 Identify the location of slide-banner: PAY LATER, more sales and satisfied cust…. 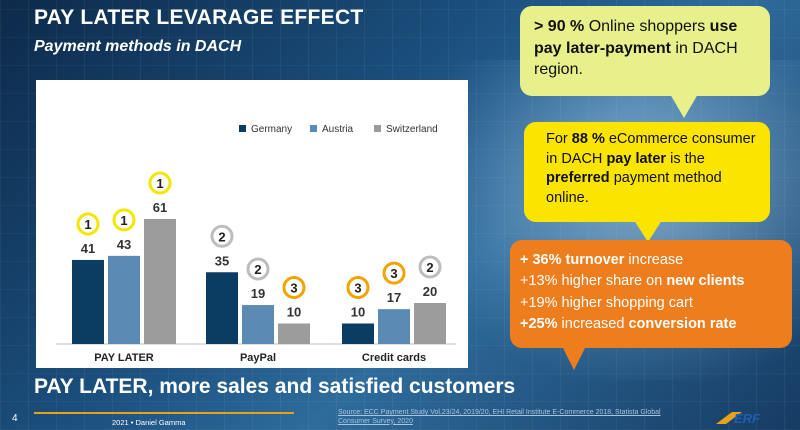
(275, 386).